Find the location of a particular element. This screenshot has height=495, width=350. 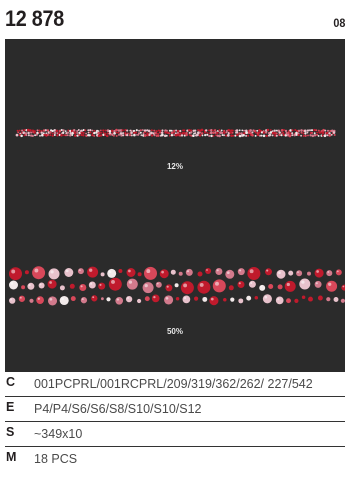

spec-value: P4/P4/S6/S6/S8/S10/S10/S12 is located at coordinates (118, 409).